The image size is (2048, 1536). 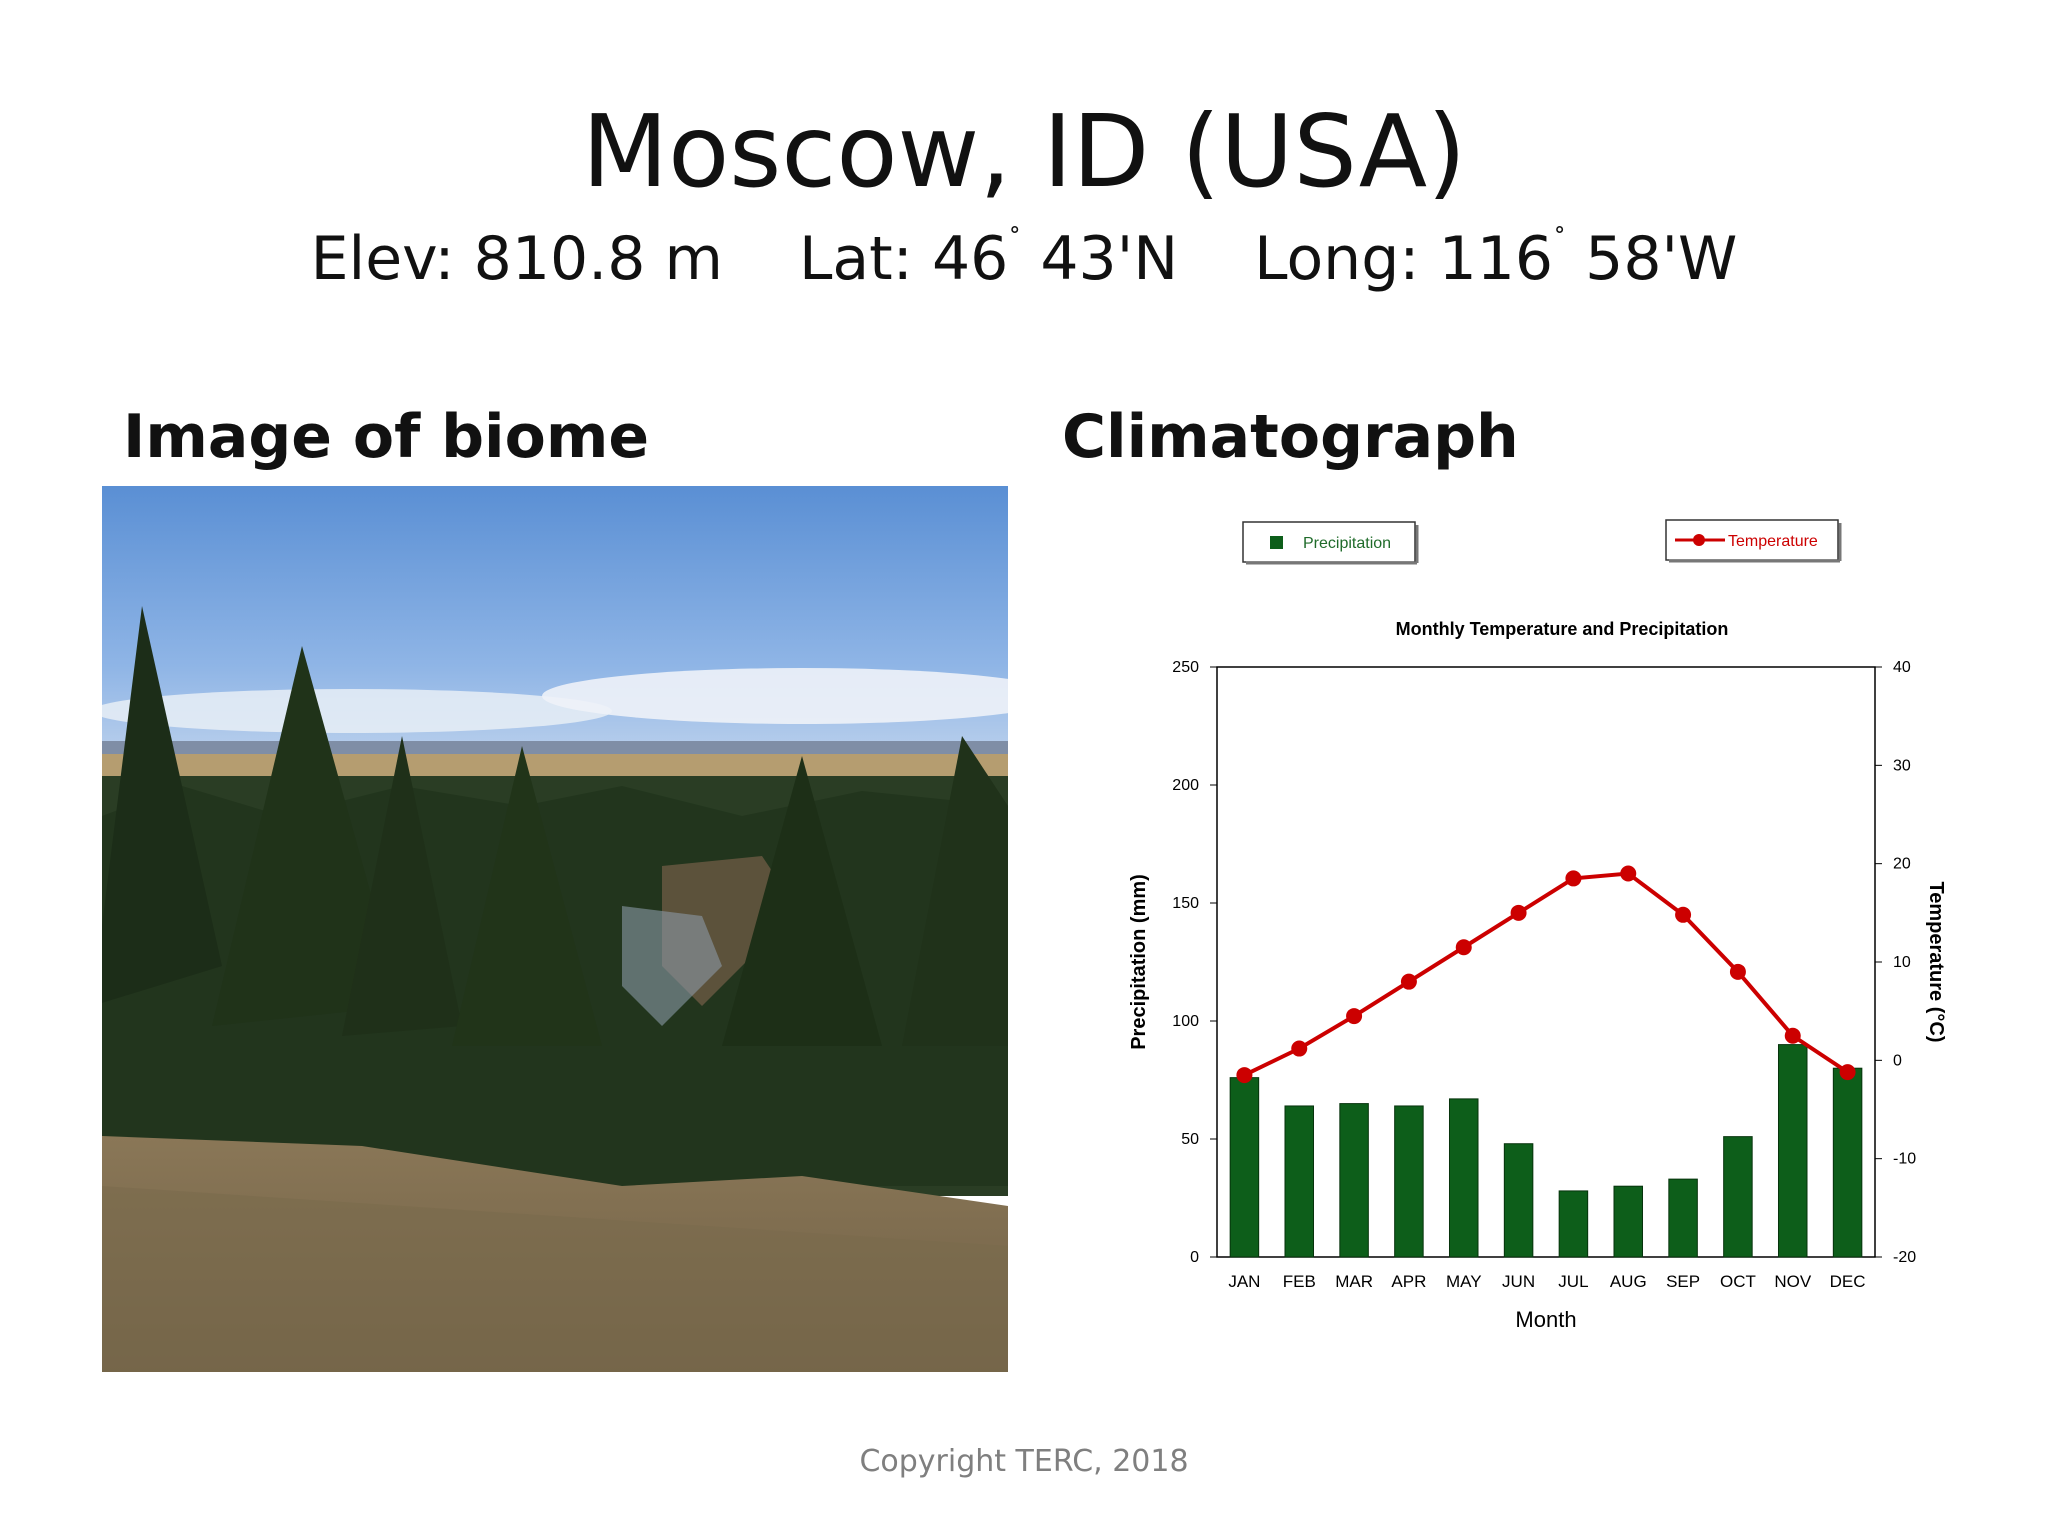 What do you see at coordinates (1793, 1281) in the screenshot?
I see `x-tick-label: NOV` at bounding box center [1793, 1281].